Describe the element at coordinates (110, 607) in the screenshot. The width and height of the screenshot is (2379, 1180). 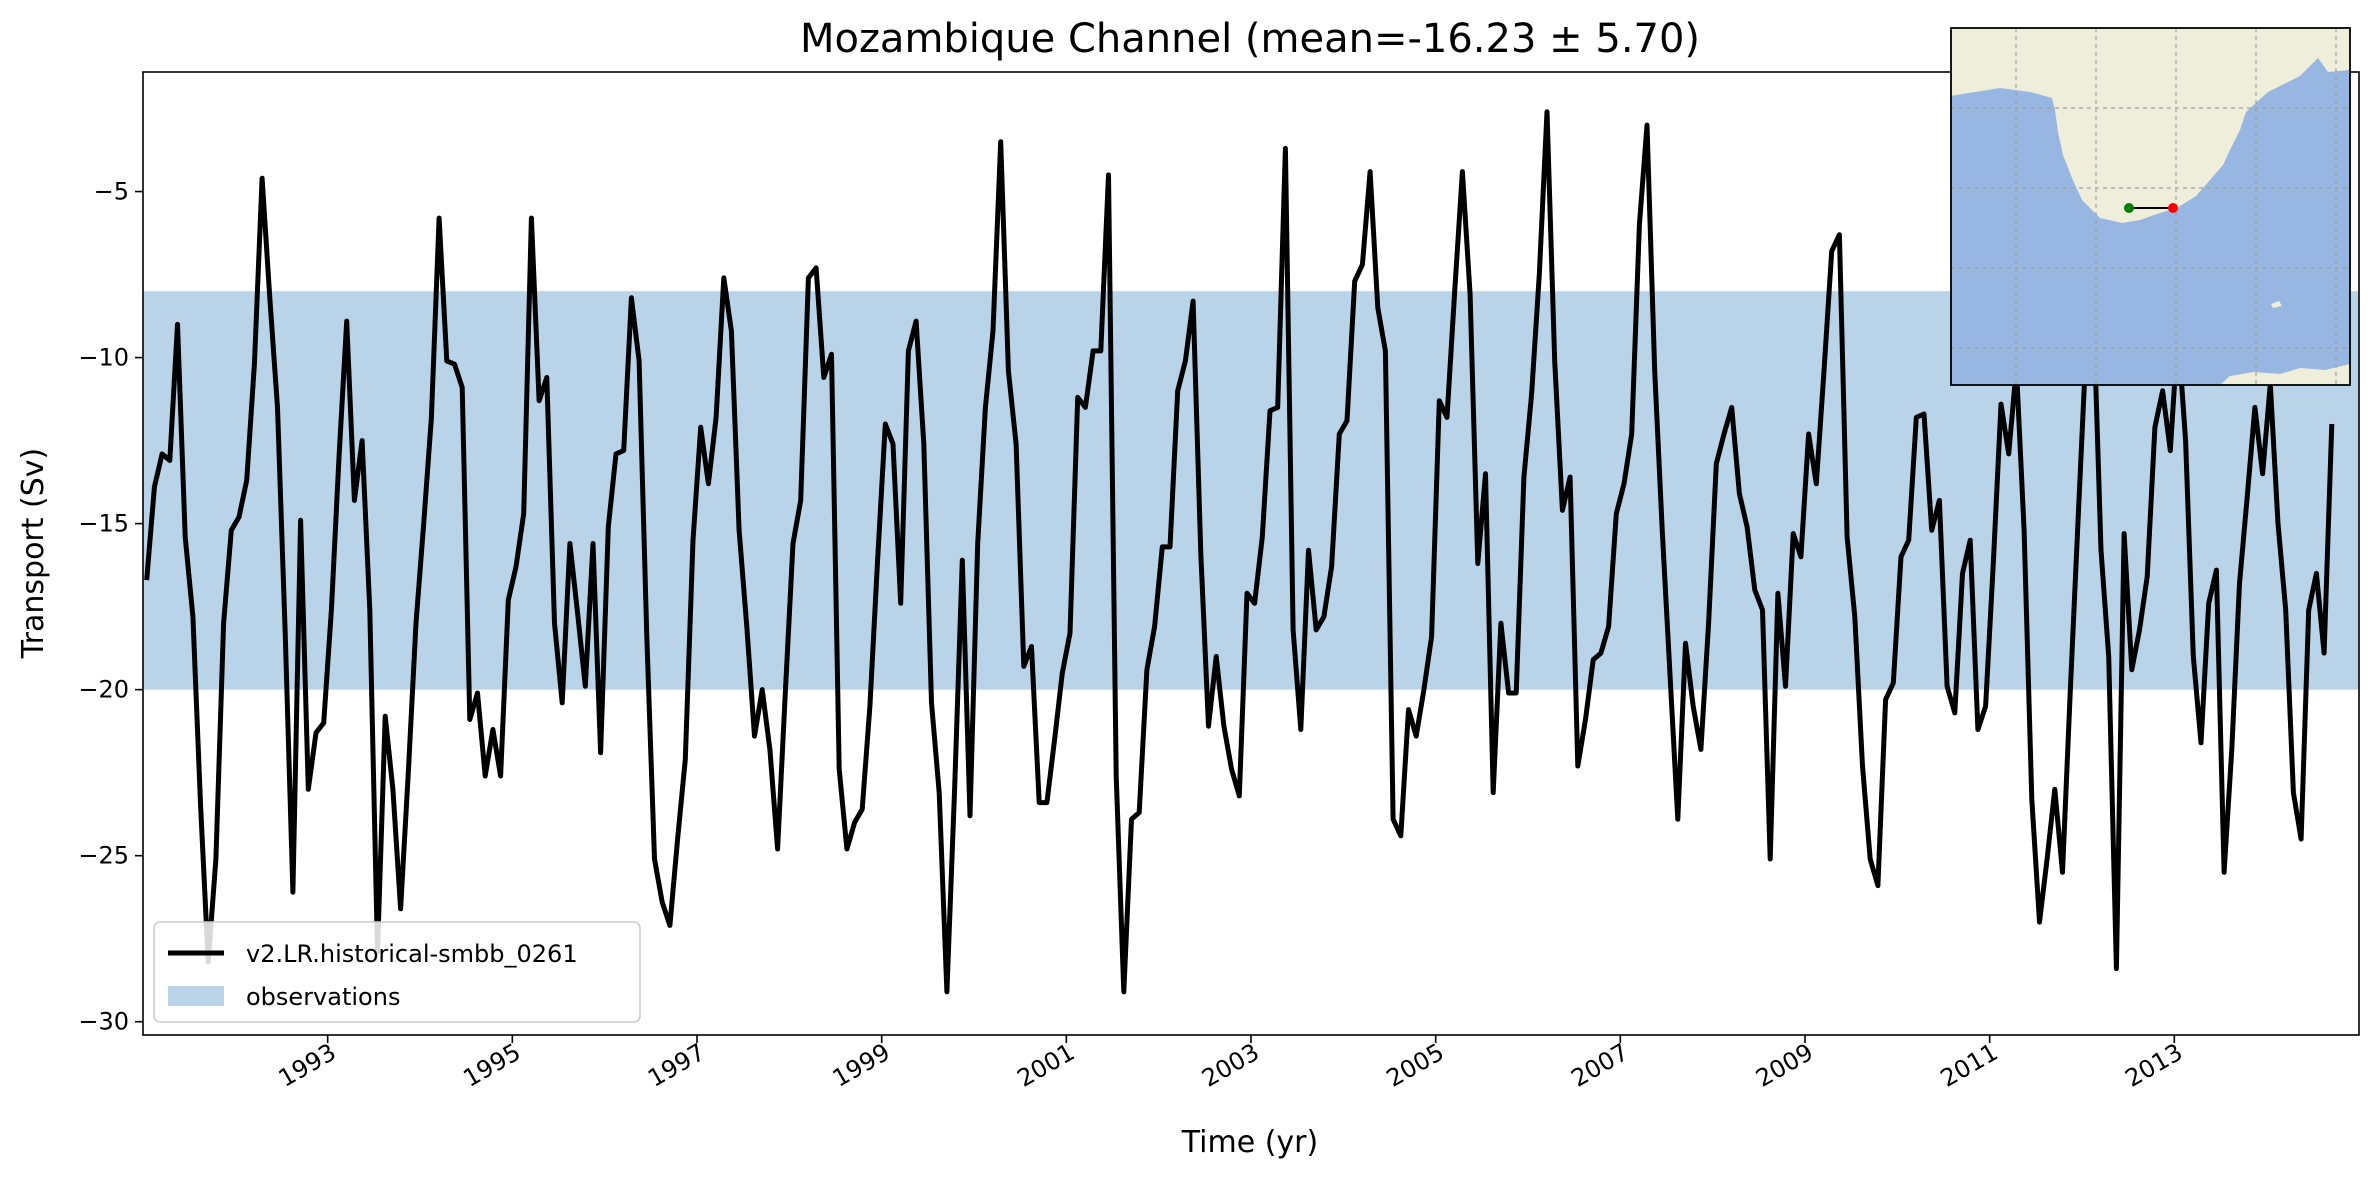
I see `y-axis: −30 −25 −20 −15 −10 −5` at that location.